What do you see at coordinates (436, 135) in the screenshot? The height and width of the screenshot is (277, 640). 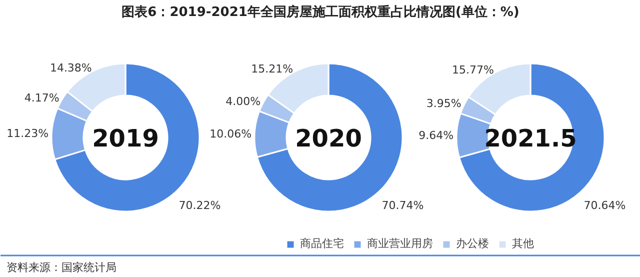 I see `data-label: 9.64%` at bounding box center [436, 135].